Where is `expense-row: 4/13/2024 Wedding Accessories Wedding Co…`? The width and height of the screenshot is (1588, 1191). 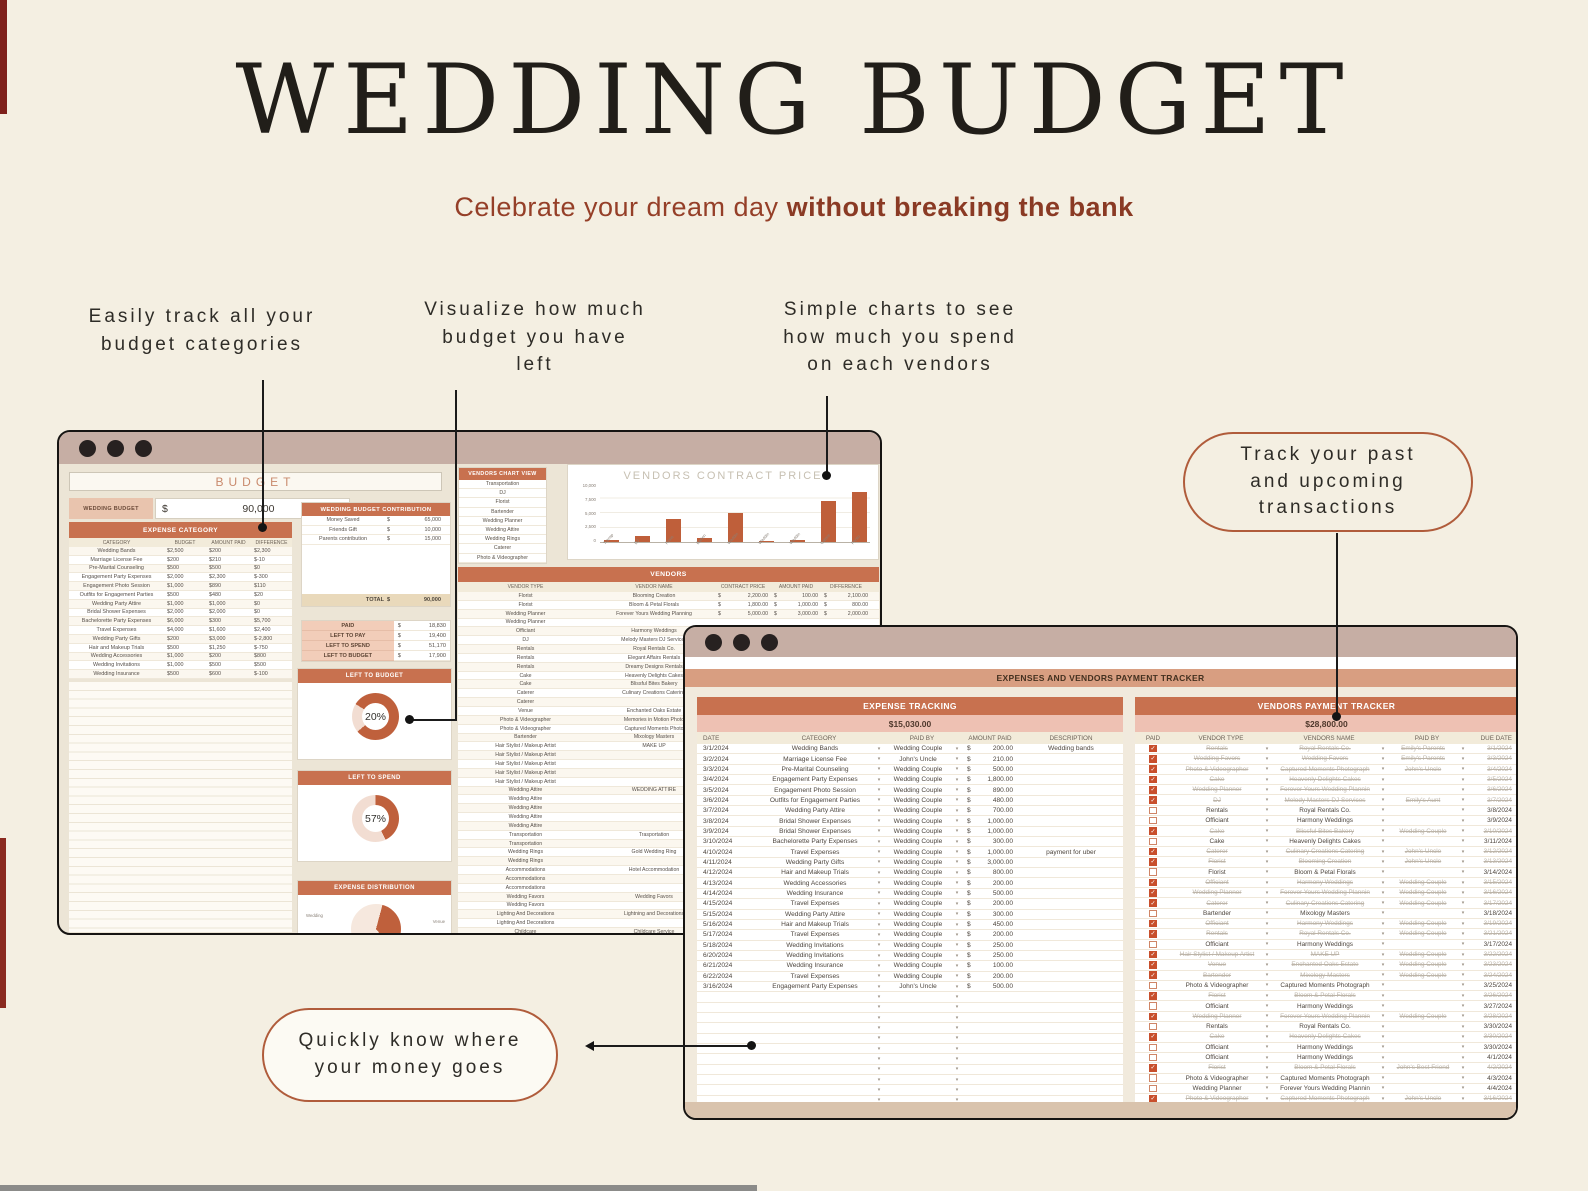
expense-row: 4/13/2024 Wedding Accessories Wedding Co… is located at coordinates (910, 883).